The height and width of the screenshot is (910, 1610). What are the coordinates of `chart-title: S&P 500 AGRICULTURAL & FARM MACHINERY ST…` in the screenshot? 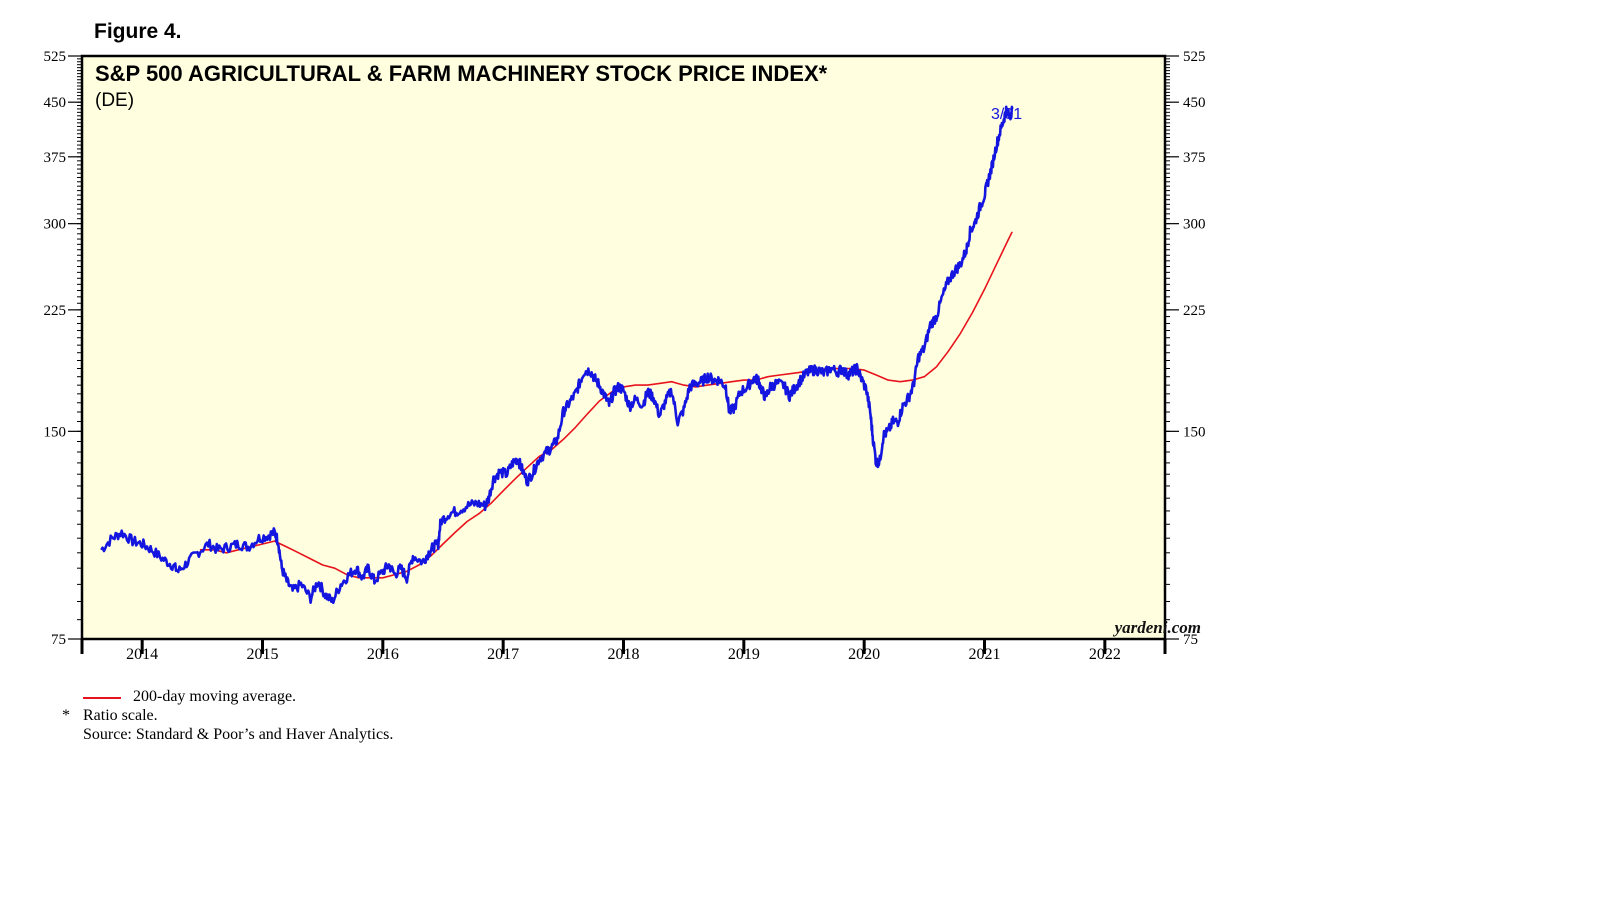 It's located at (461, 73).